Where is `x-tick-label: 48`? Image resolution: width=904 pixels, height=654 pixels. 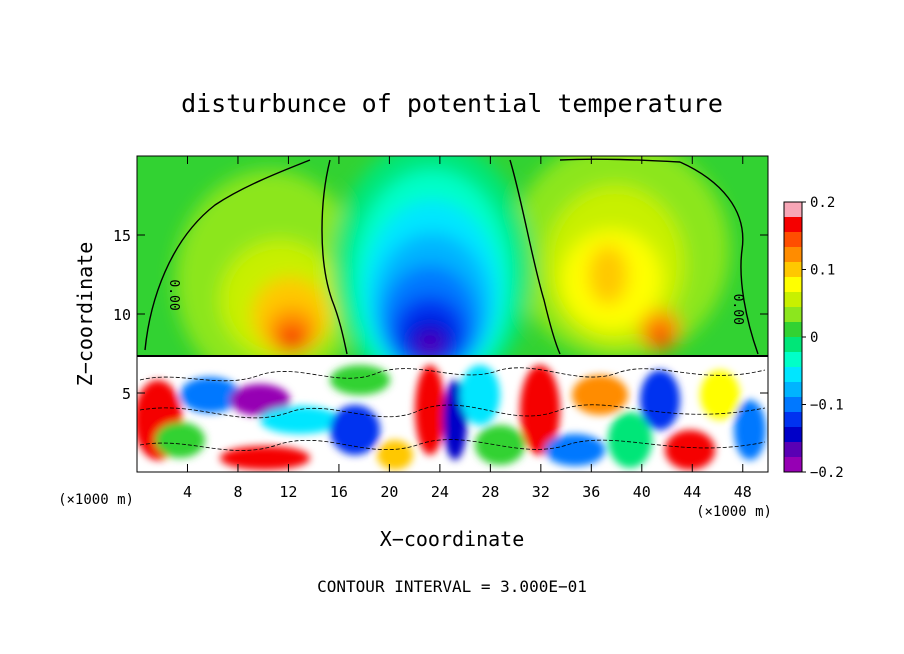
x-tick-label: 48 is located at coordinates (743, 492).